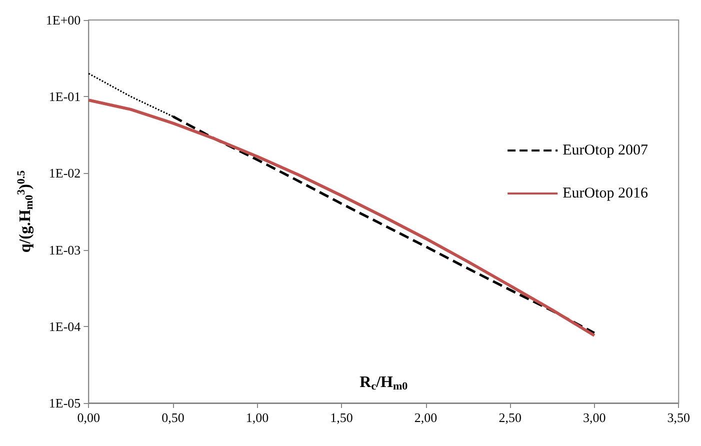  What do you see at coordinates (64, 403) in the screenshot?
I see `y-tick-label: 1E-05` at bounding box center [64, 403].